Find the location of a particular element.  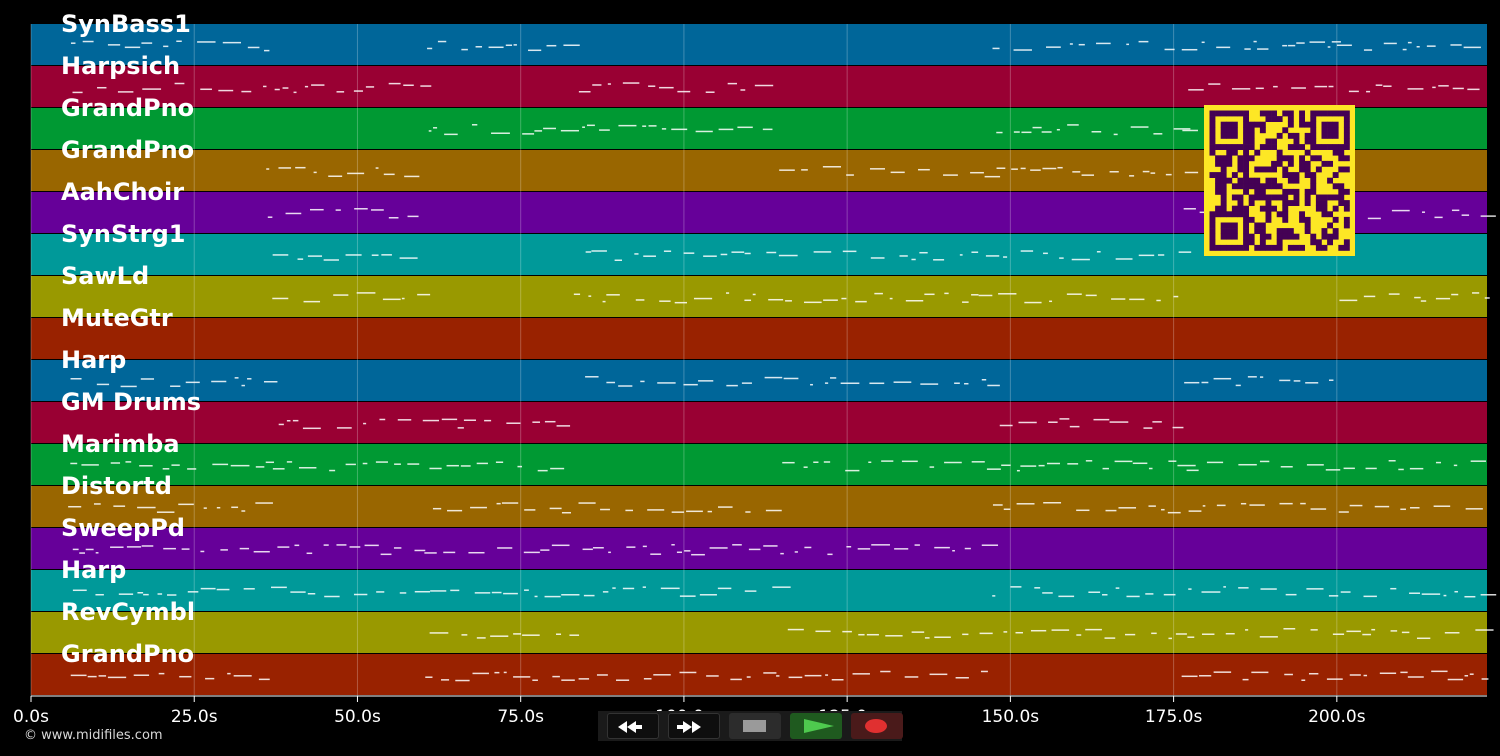

time-tick-label: 50.0s is located at coordinates (357, 717).